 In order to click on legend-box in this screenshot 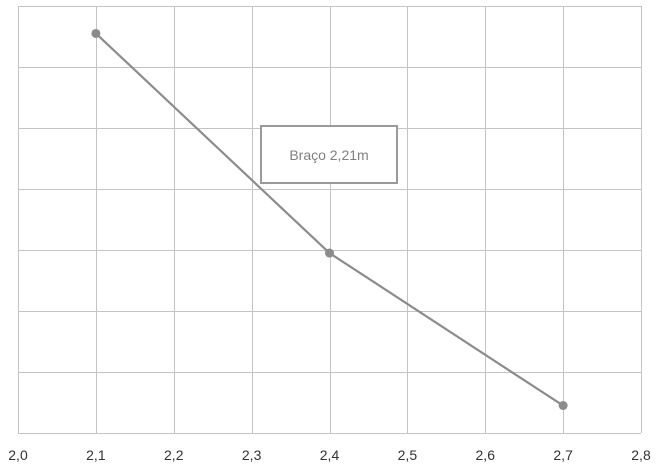, I will do `click(329, 154)`.